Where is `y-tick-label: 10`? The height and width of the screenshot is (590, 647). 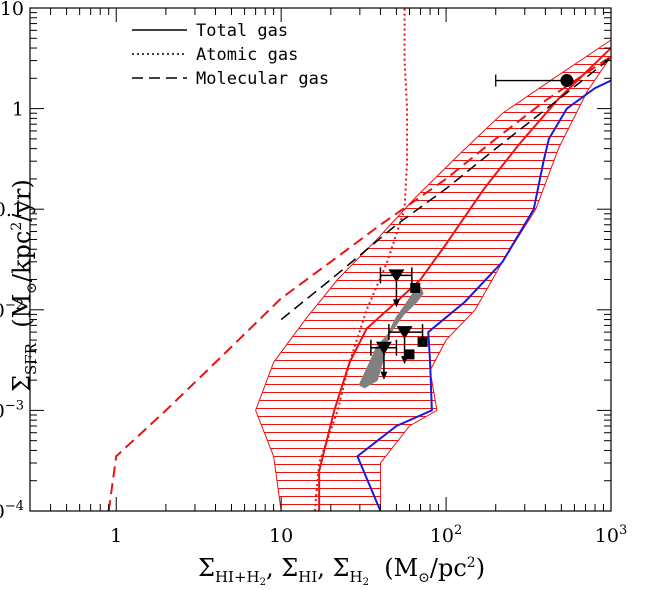
y-tick-label: 10 is located at coordinates (12, 10).